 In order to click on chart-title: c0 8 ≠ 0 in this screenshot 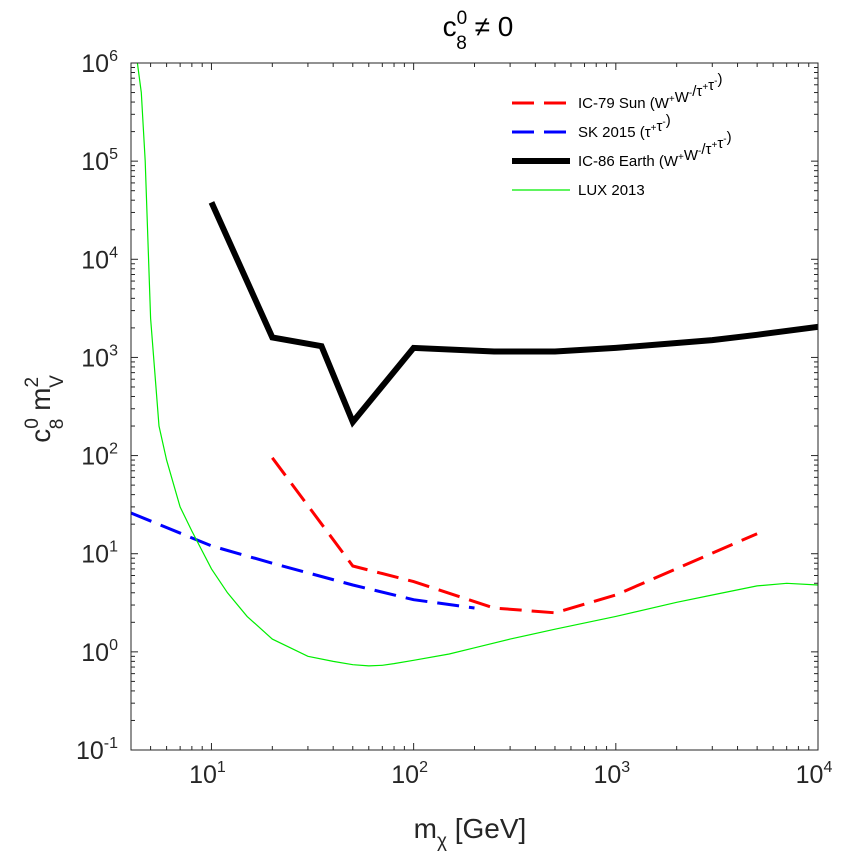, I will do `click(478, 31)`.